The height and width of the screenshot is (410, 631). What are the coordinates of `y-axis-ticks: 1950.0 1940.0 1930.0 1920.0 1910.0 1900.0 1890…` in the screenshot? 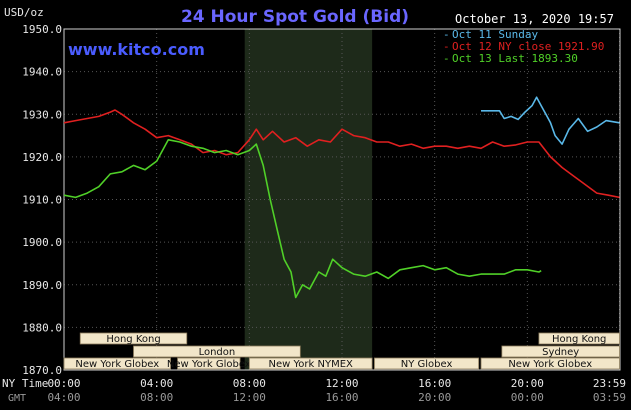 It's located at (42, 200).